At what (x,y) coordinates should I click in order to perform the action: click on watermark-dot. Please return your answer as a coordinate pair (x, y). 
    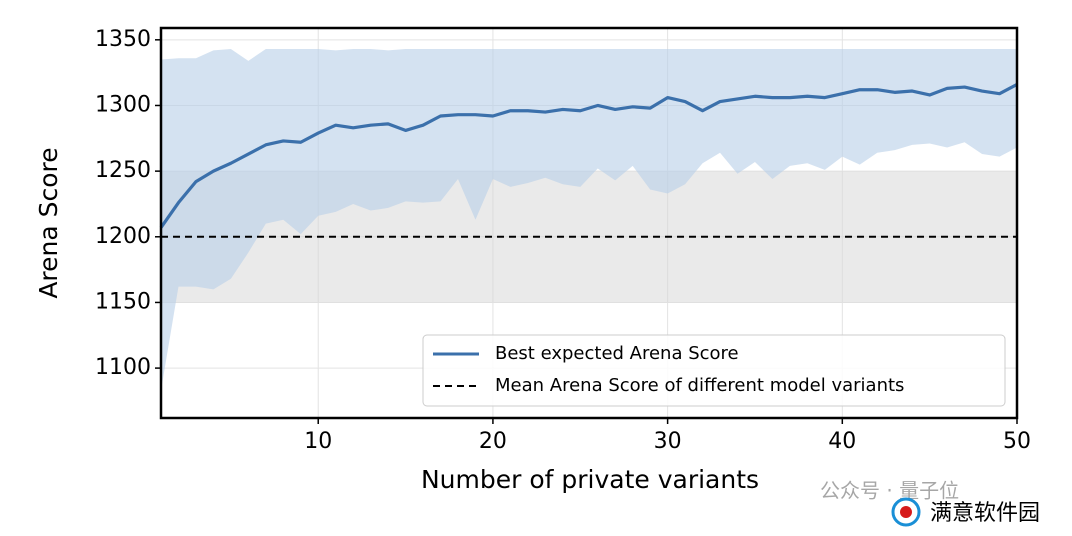
    Looking at the image, I should click on (906, 512).